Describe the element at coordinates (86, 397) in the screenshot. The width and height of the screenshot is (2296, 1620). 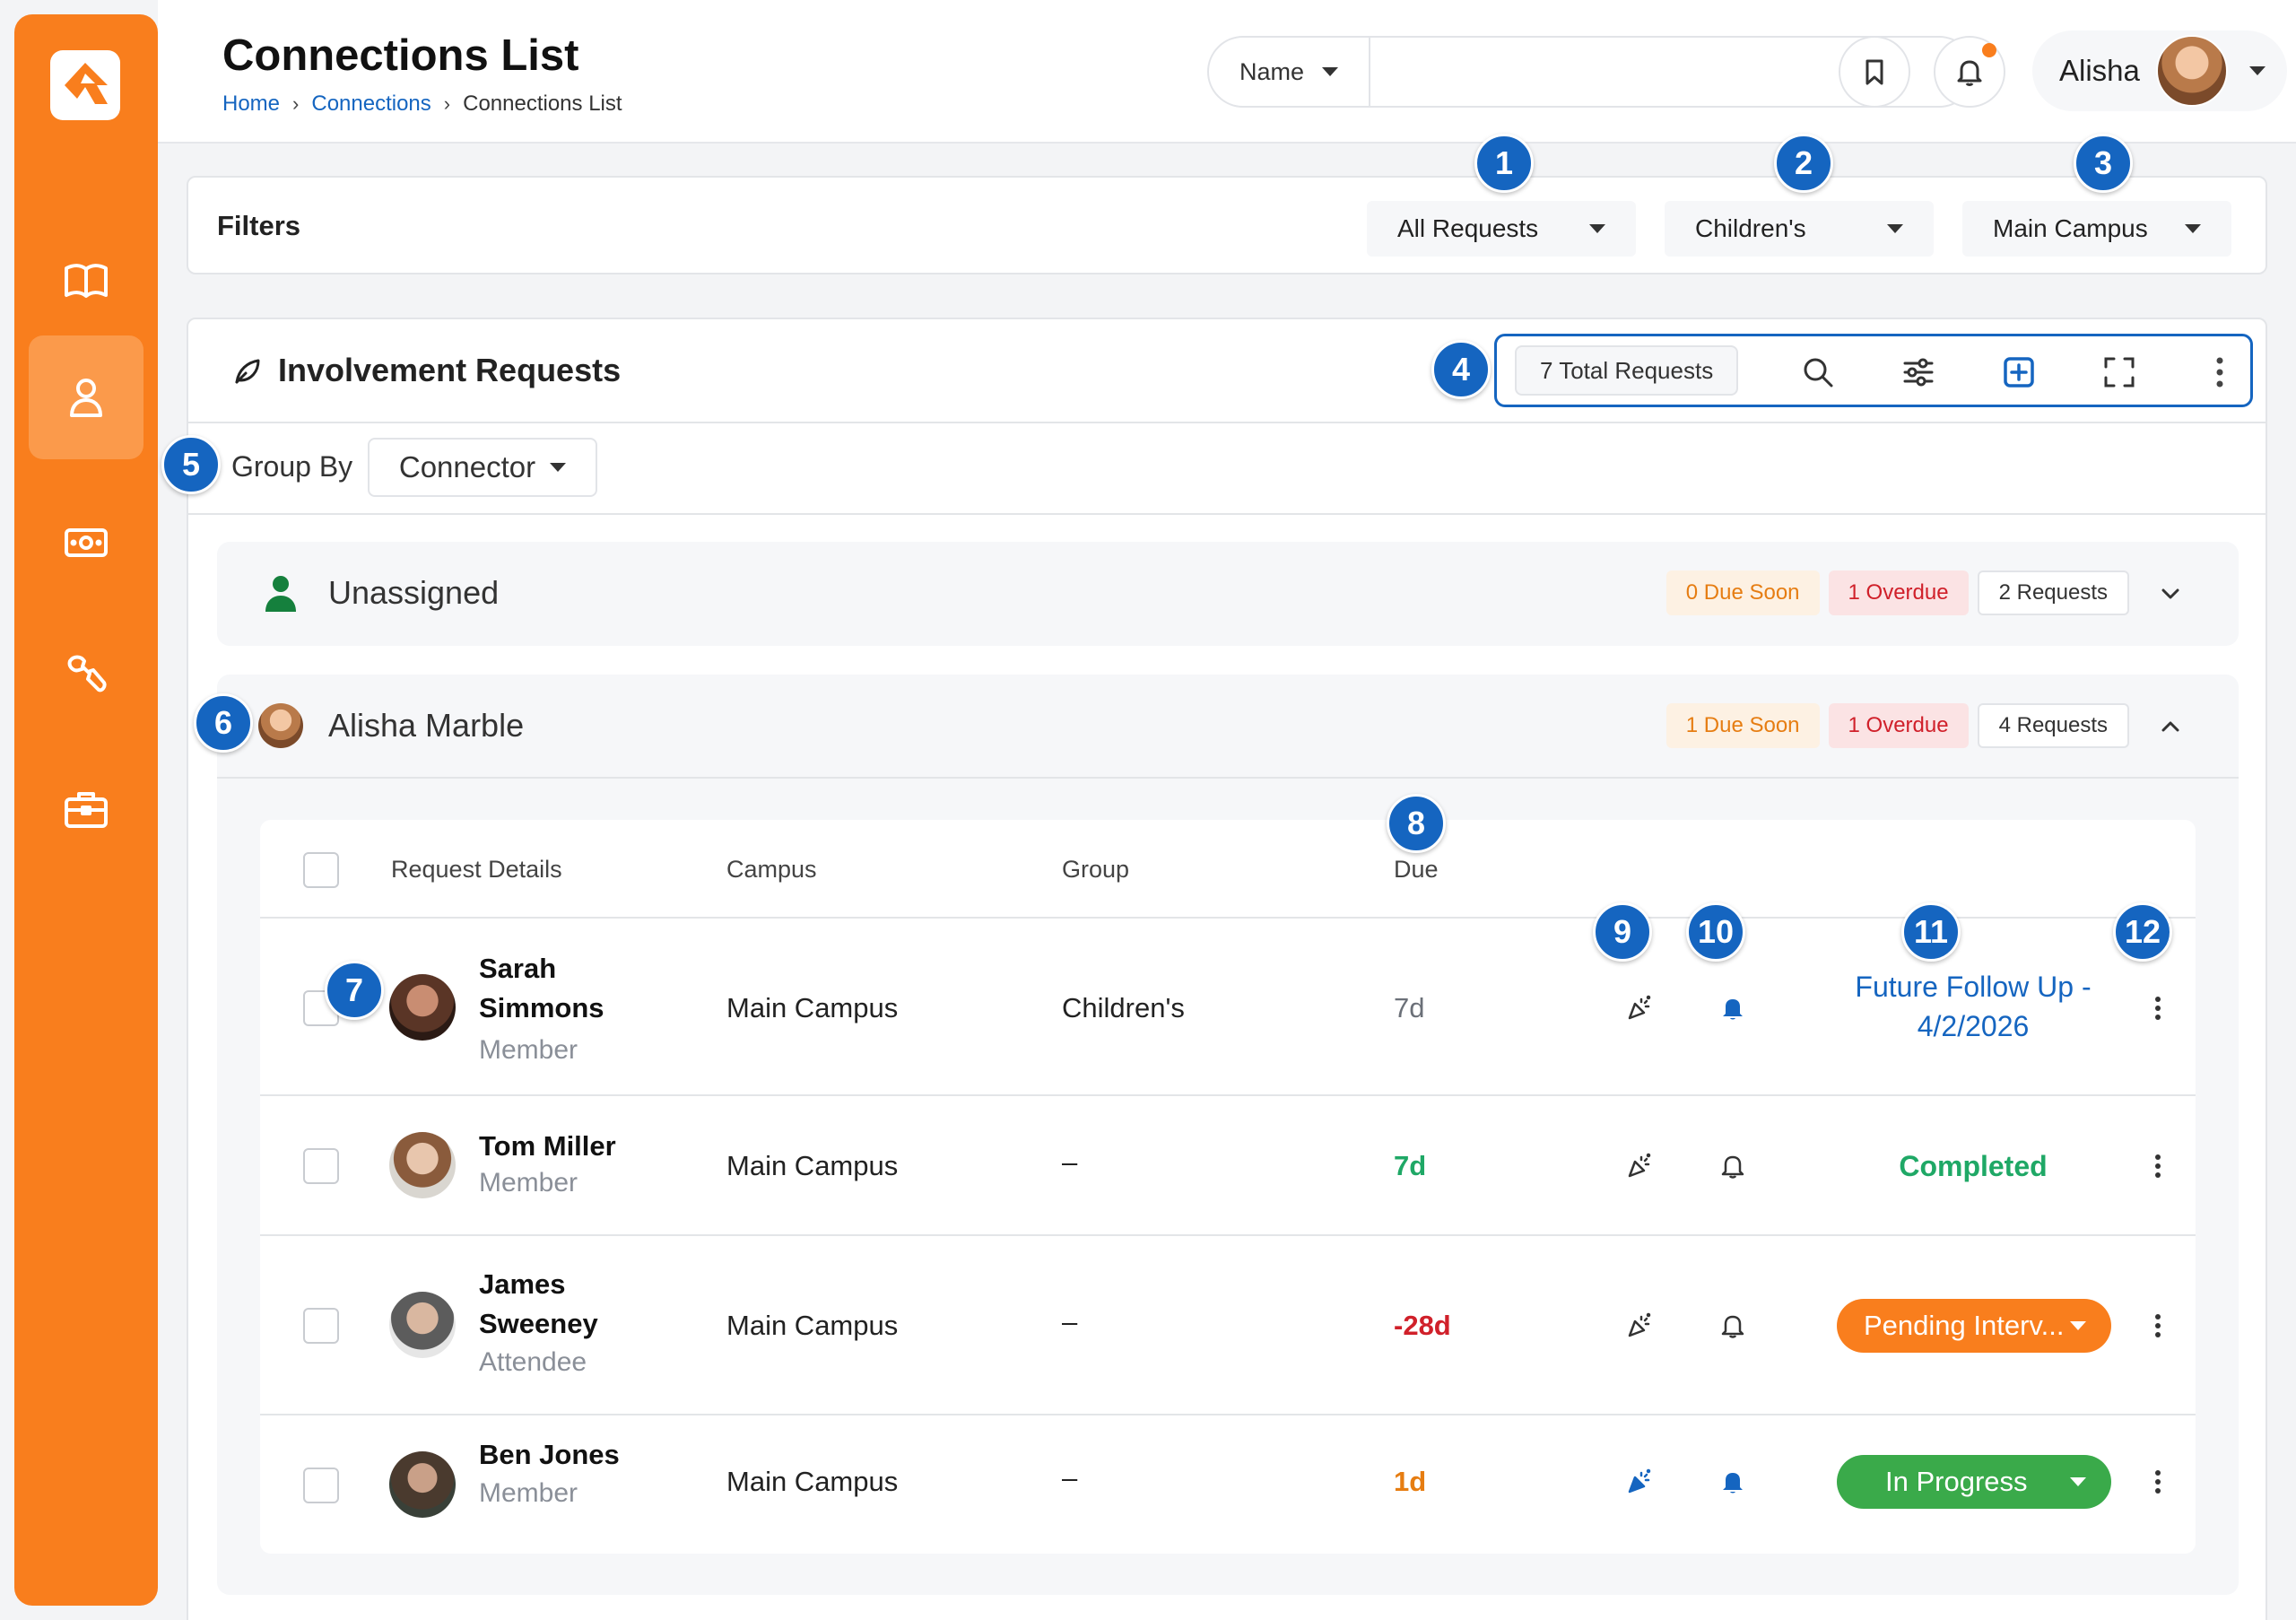
I see `sidebar-item-people` at that location.